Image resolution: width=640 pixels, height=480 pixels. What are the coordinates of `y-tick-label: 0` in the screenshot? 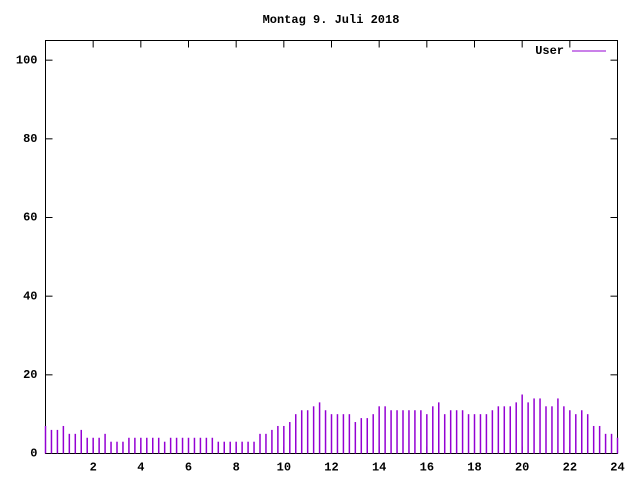 It's located at (33, 454).